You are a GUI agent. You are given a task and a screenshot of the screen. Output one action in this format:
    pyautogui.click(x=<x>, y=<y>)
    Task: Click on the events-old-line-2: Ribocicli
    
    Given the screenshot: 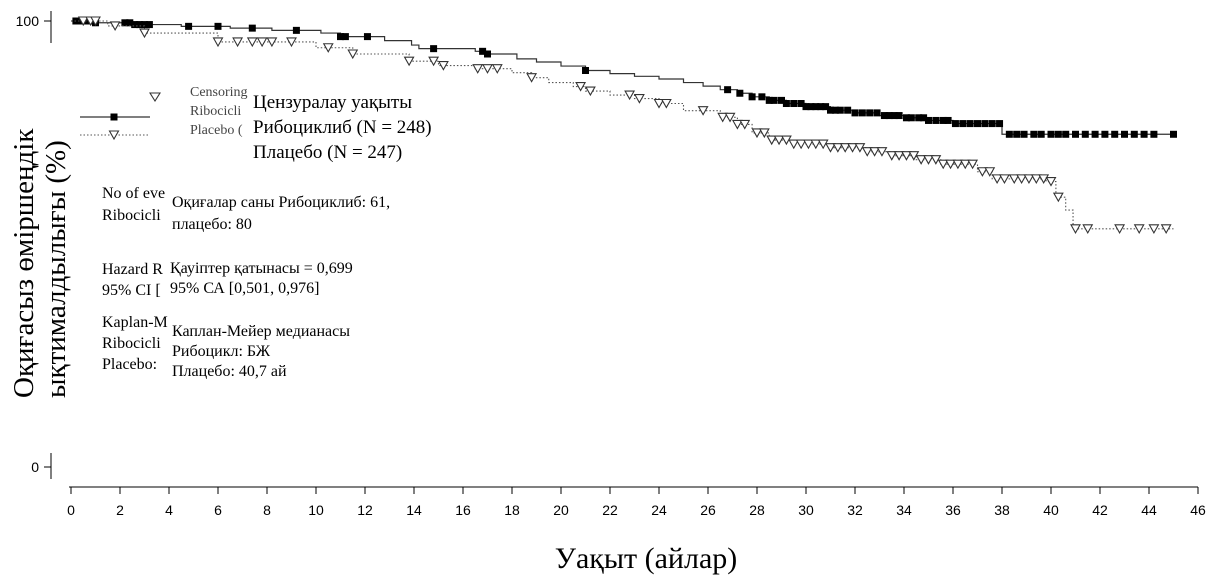 What is the action you would take?
    pyautogui.click(x=131, y=215)
    